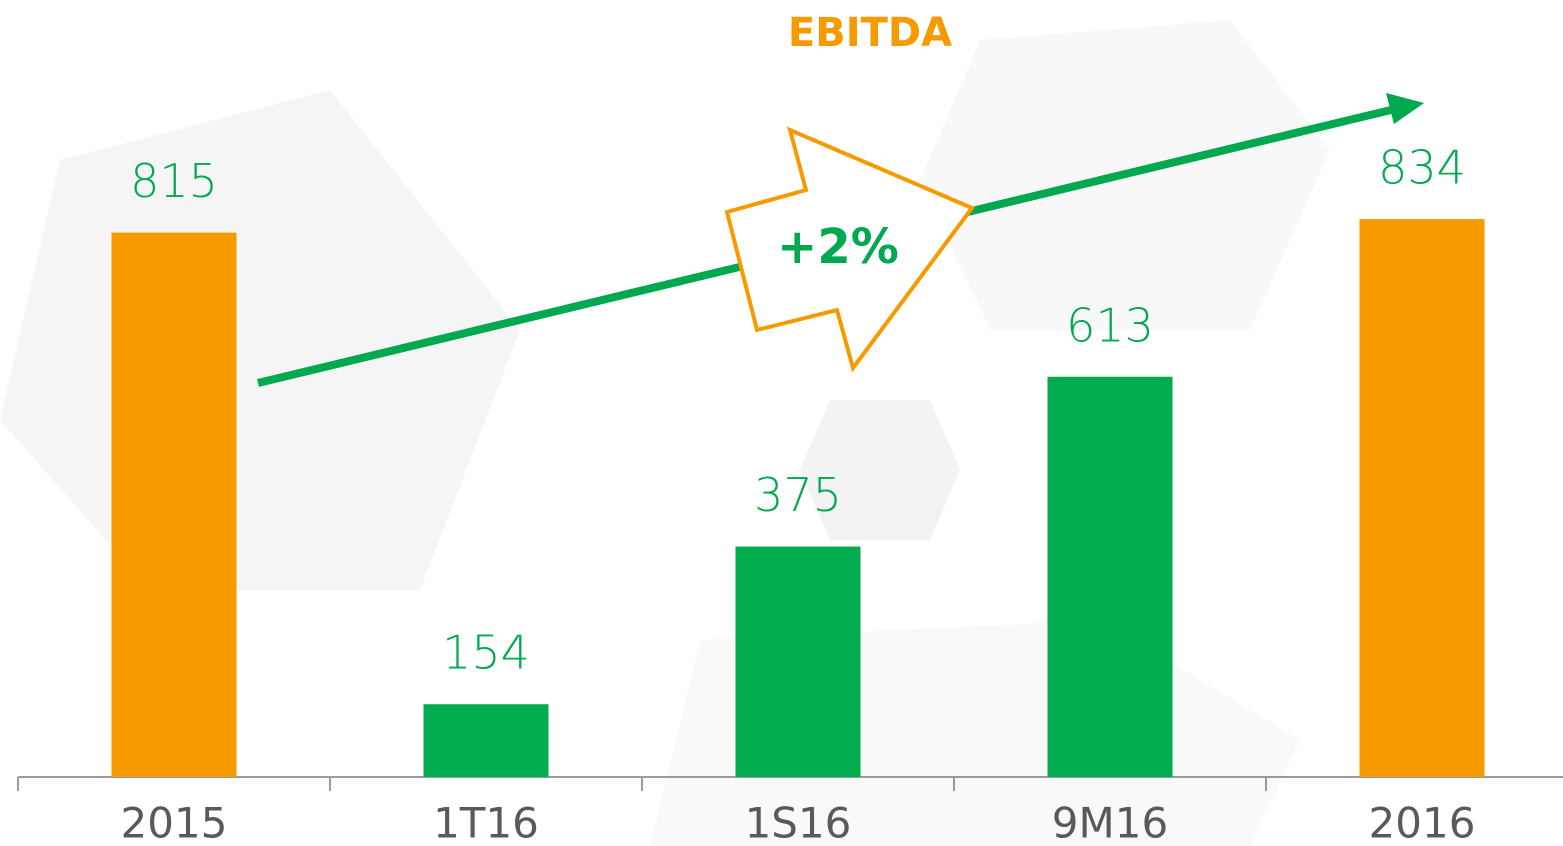 This screenshot has width=1563, height=846. I want to click on x-tick-label: 1T16, so click(486, 822).